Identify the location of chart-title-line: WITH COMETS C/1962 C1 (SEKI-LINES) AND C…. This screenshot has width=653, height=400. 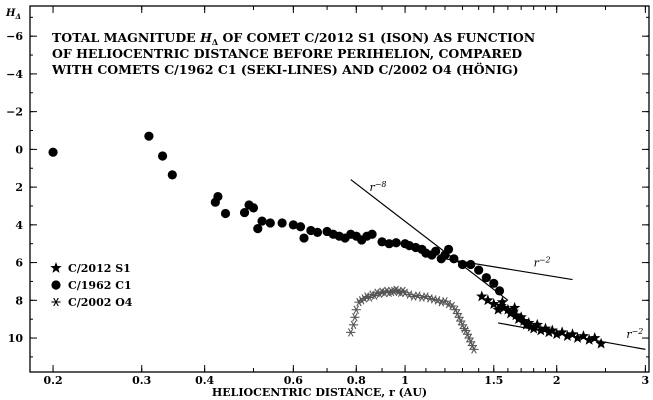
(285, 69).